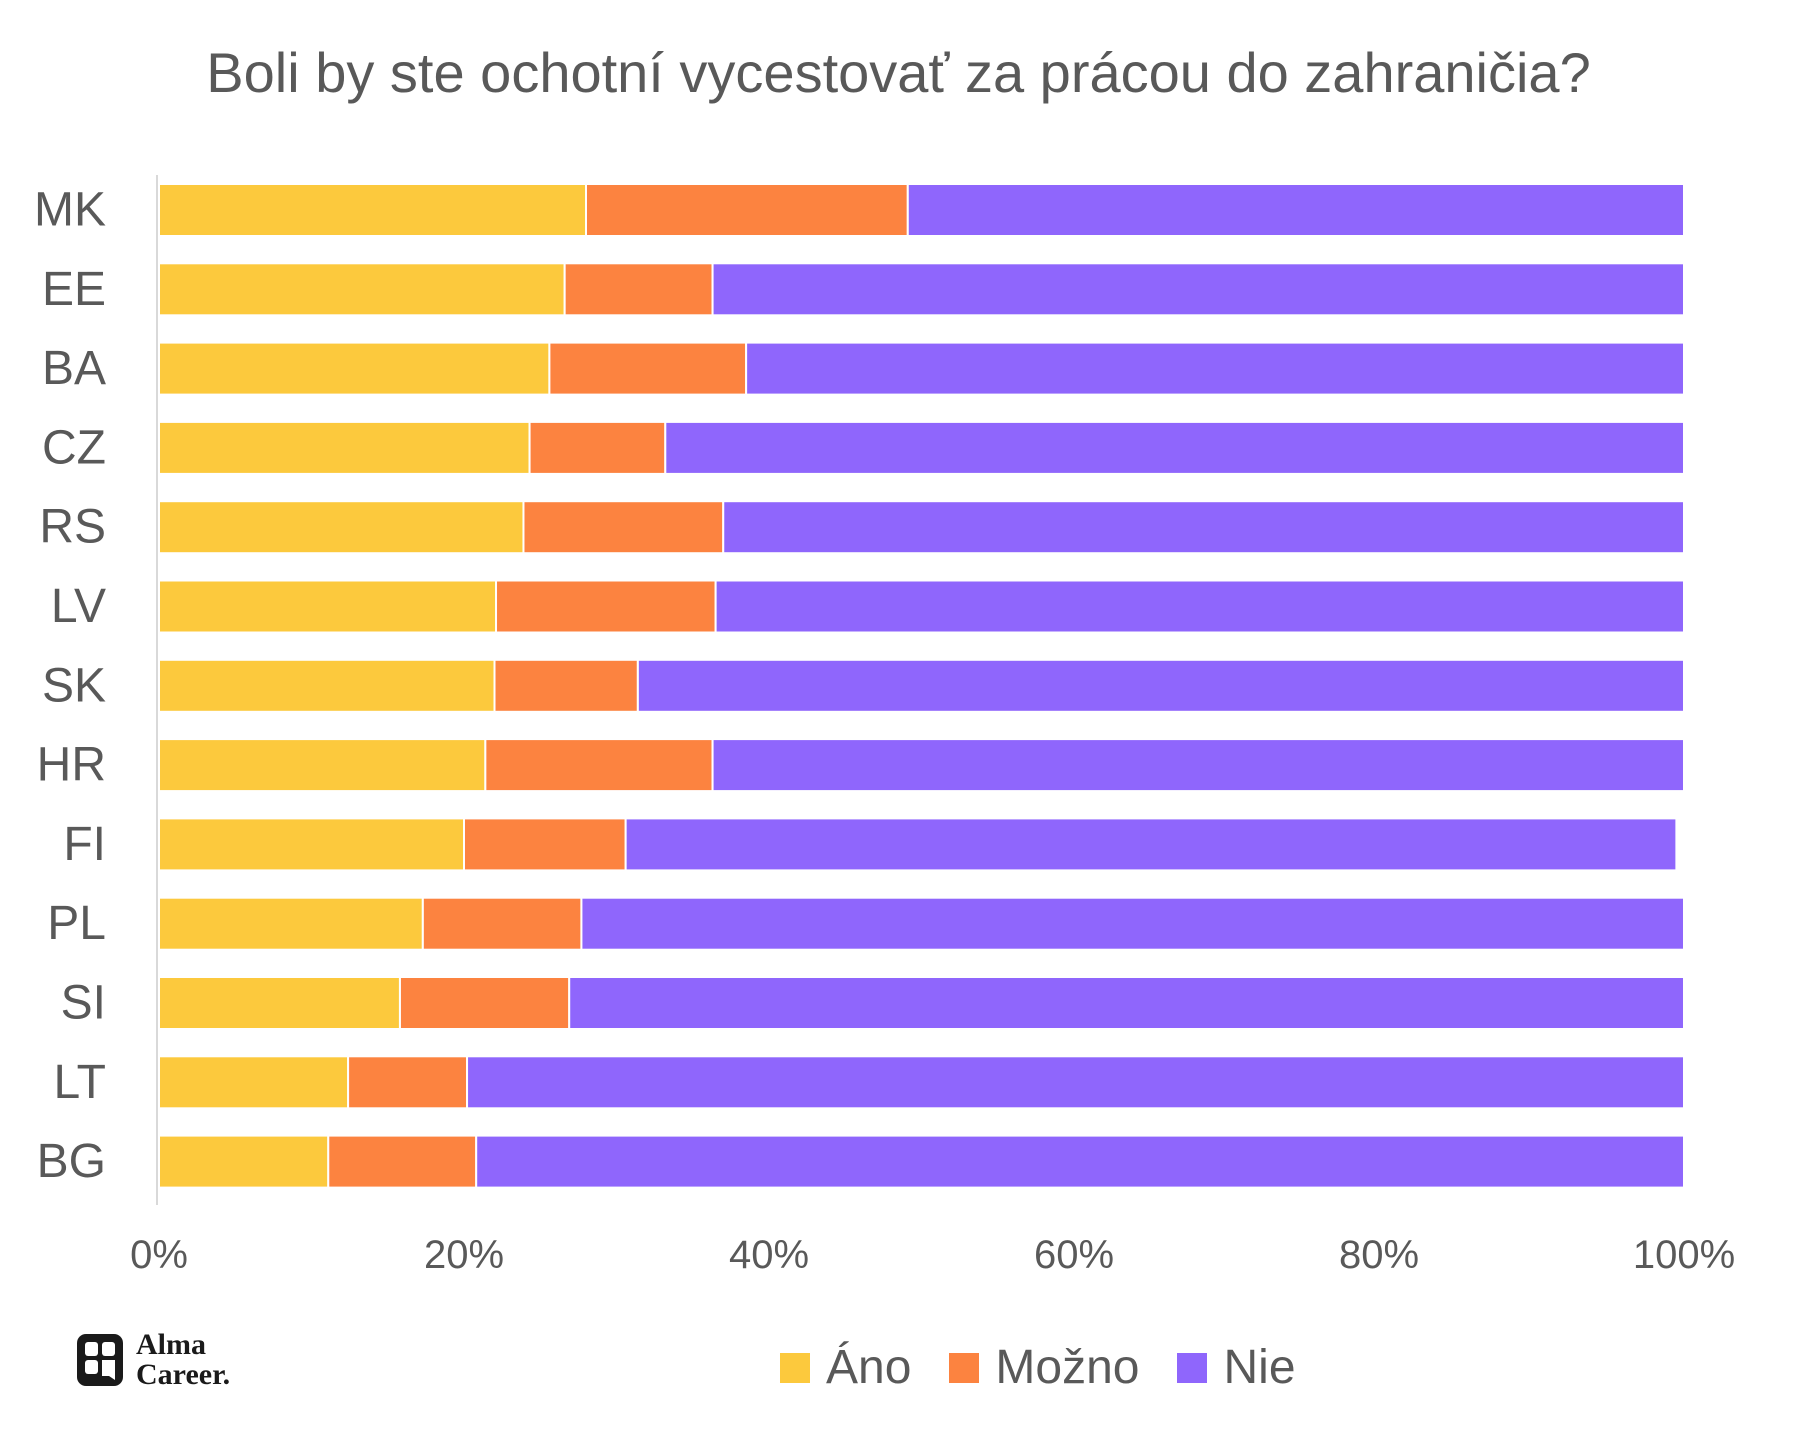 The width and height of the screenshot is (1797, 1433). I want to click on x-axis-ticks: 0% 20% 40% 60% 80% 100%, so click(932, 1255).